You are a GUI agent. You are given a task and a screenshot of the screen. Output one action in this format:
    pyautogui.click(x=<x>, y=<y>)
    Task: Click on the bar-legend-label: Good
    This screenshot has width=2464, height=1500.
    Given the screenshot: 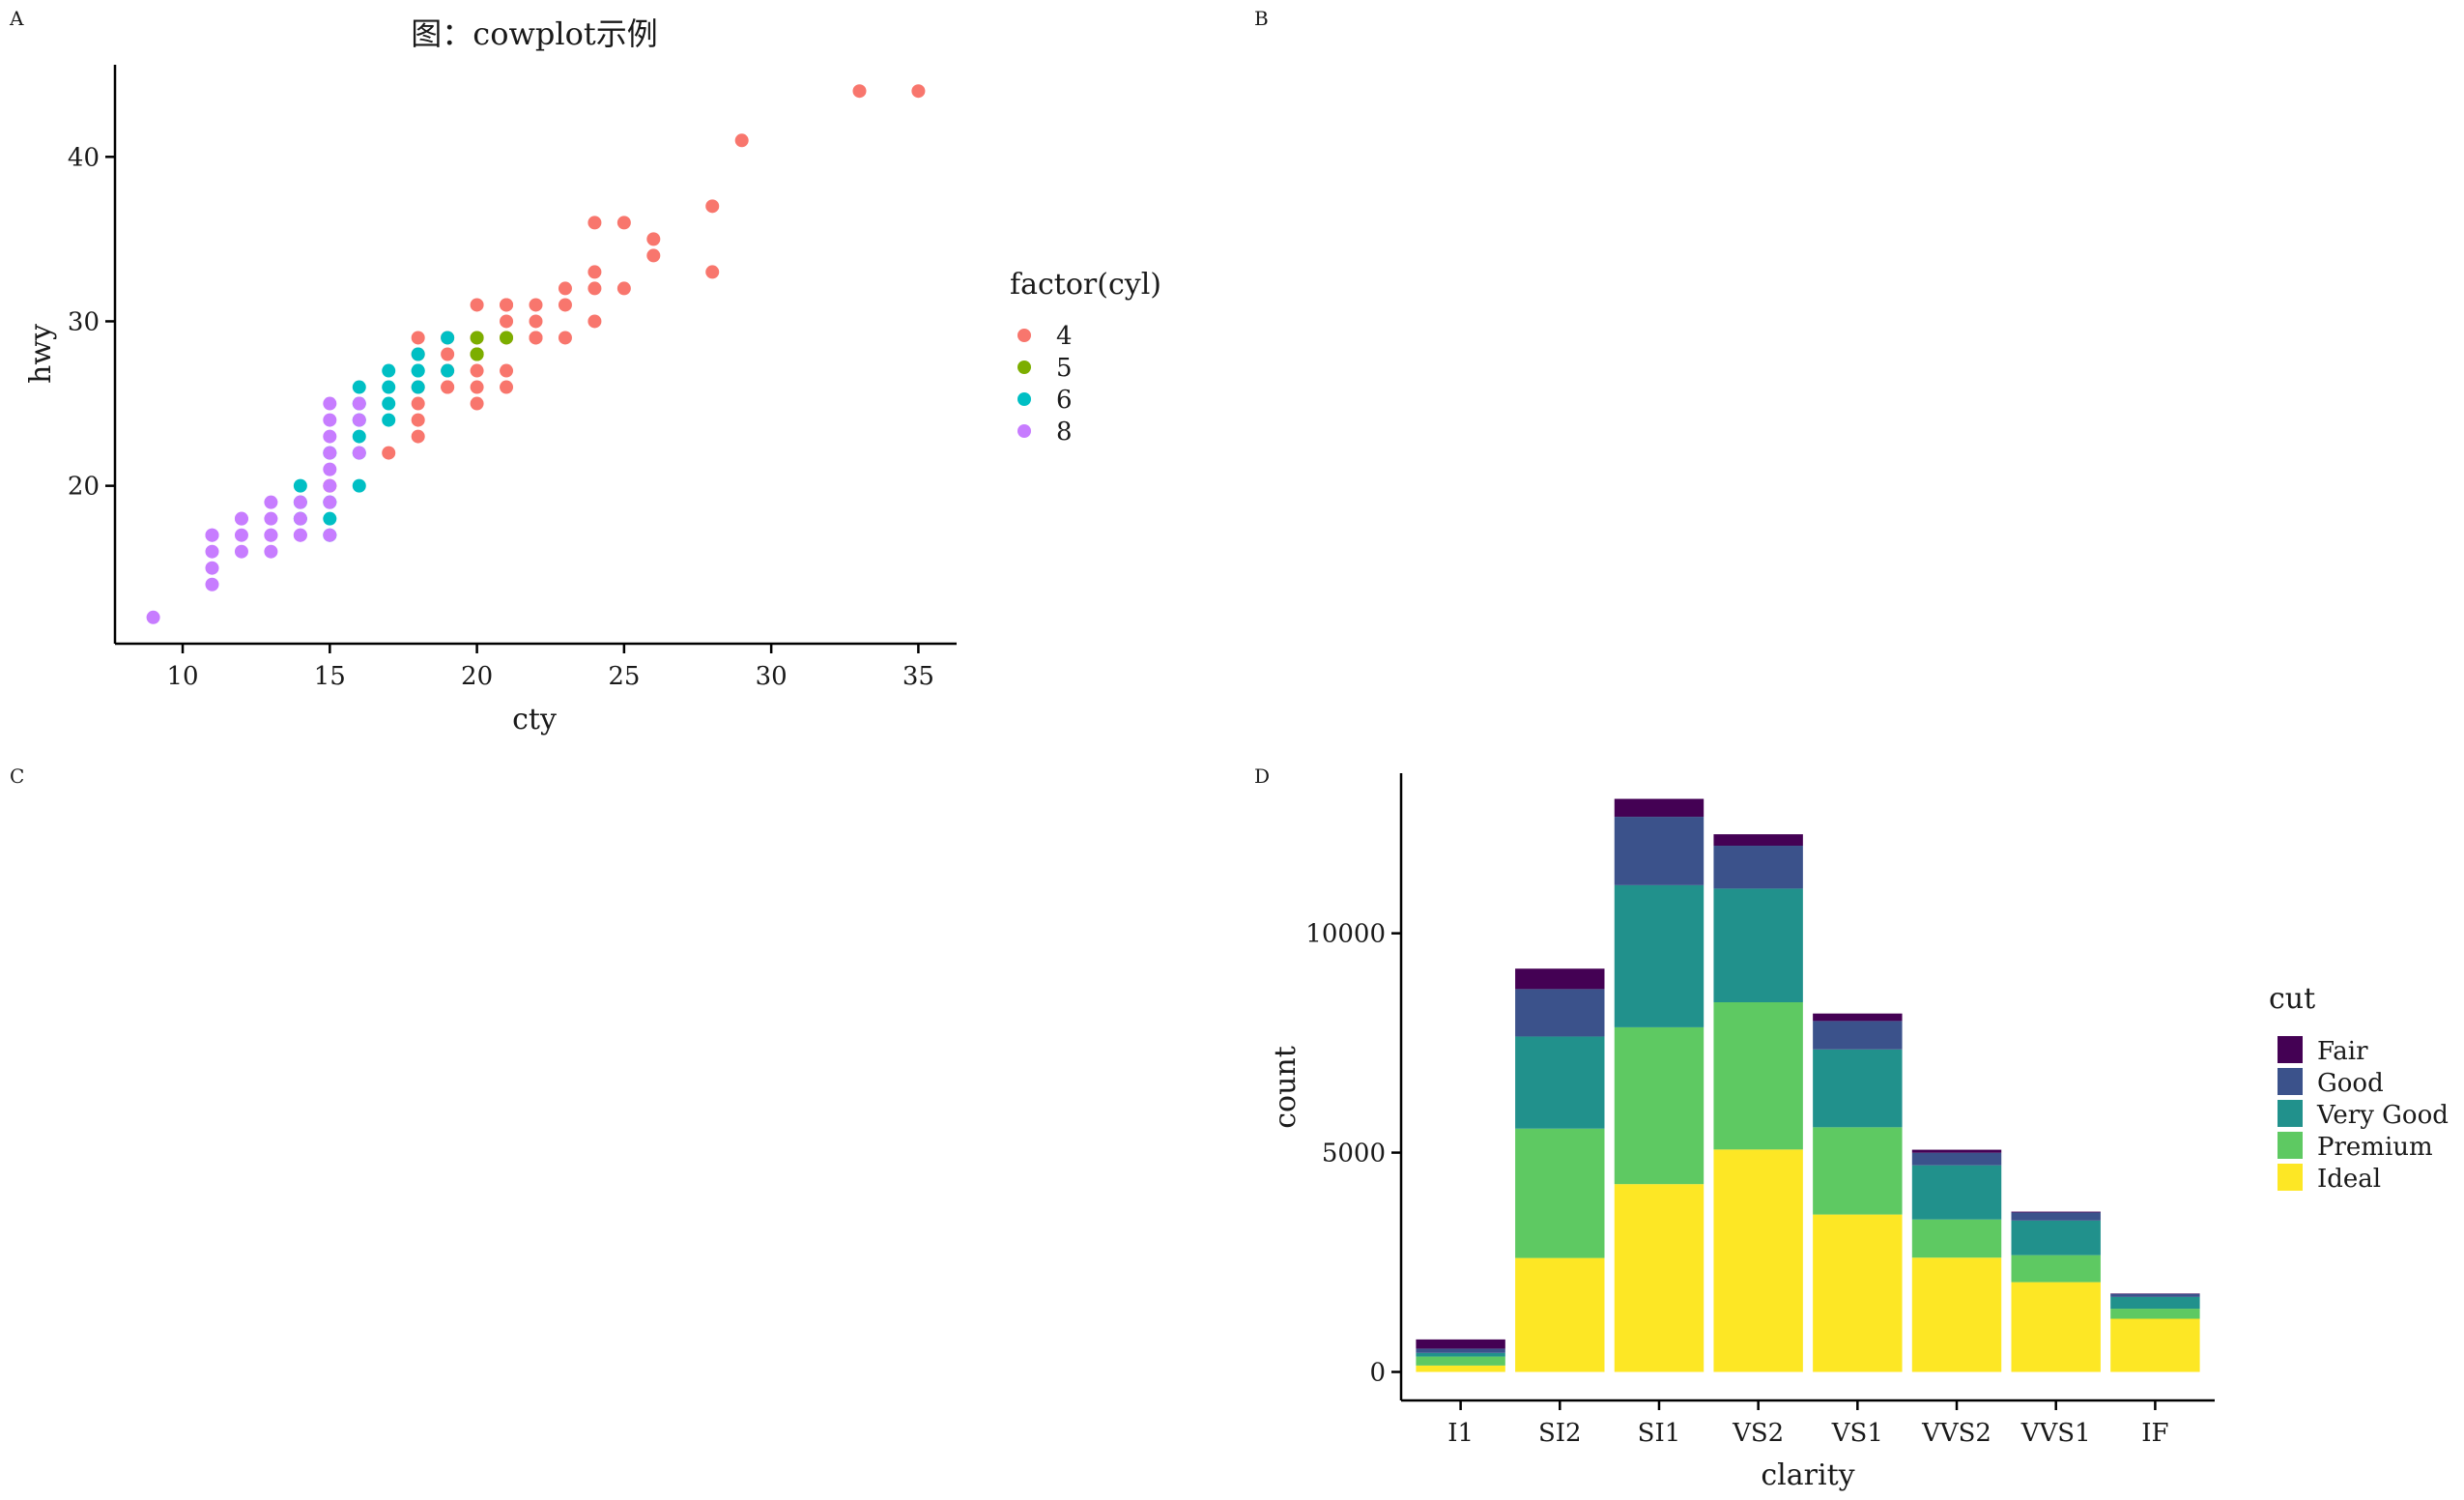 What is the action you would take?
    pyautogui.click(x=2350, y=1083)
    